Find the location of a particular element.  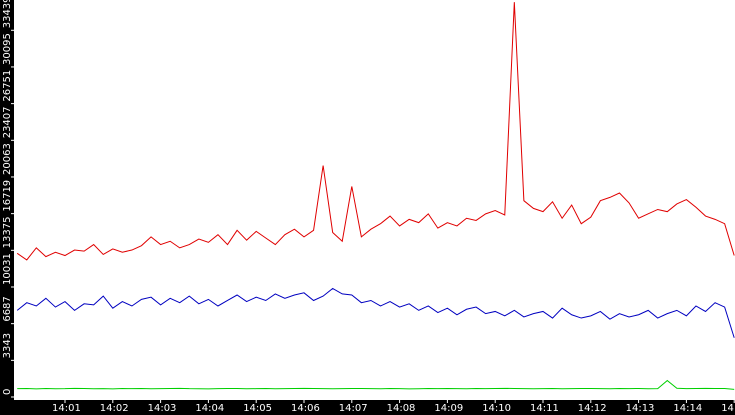

x-tick-label: 14 is located at coordinates (727, 408).